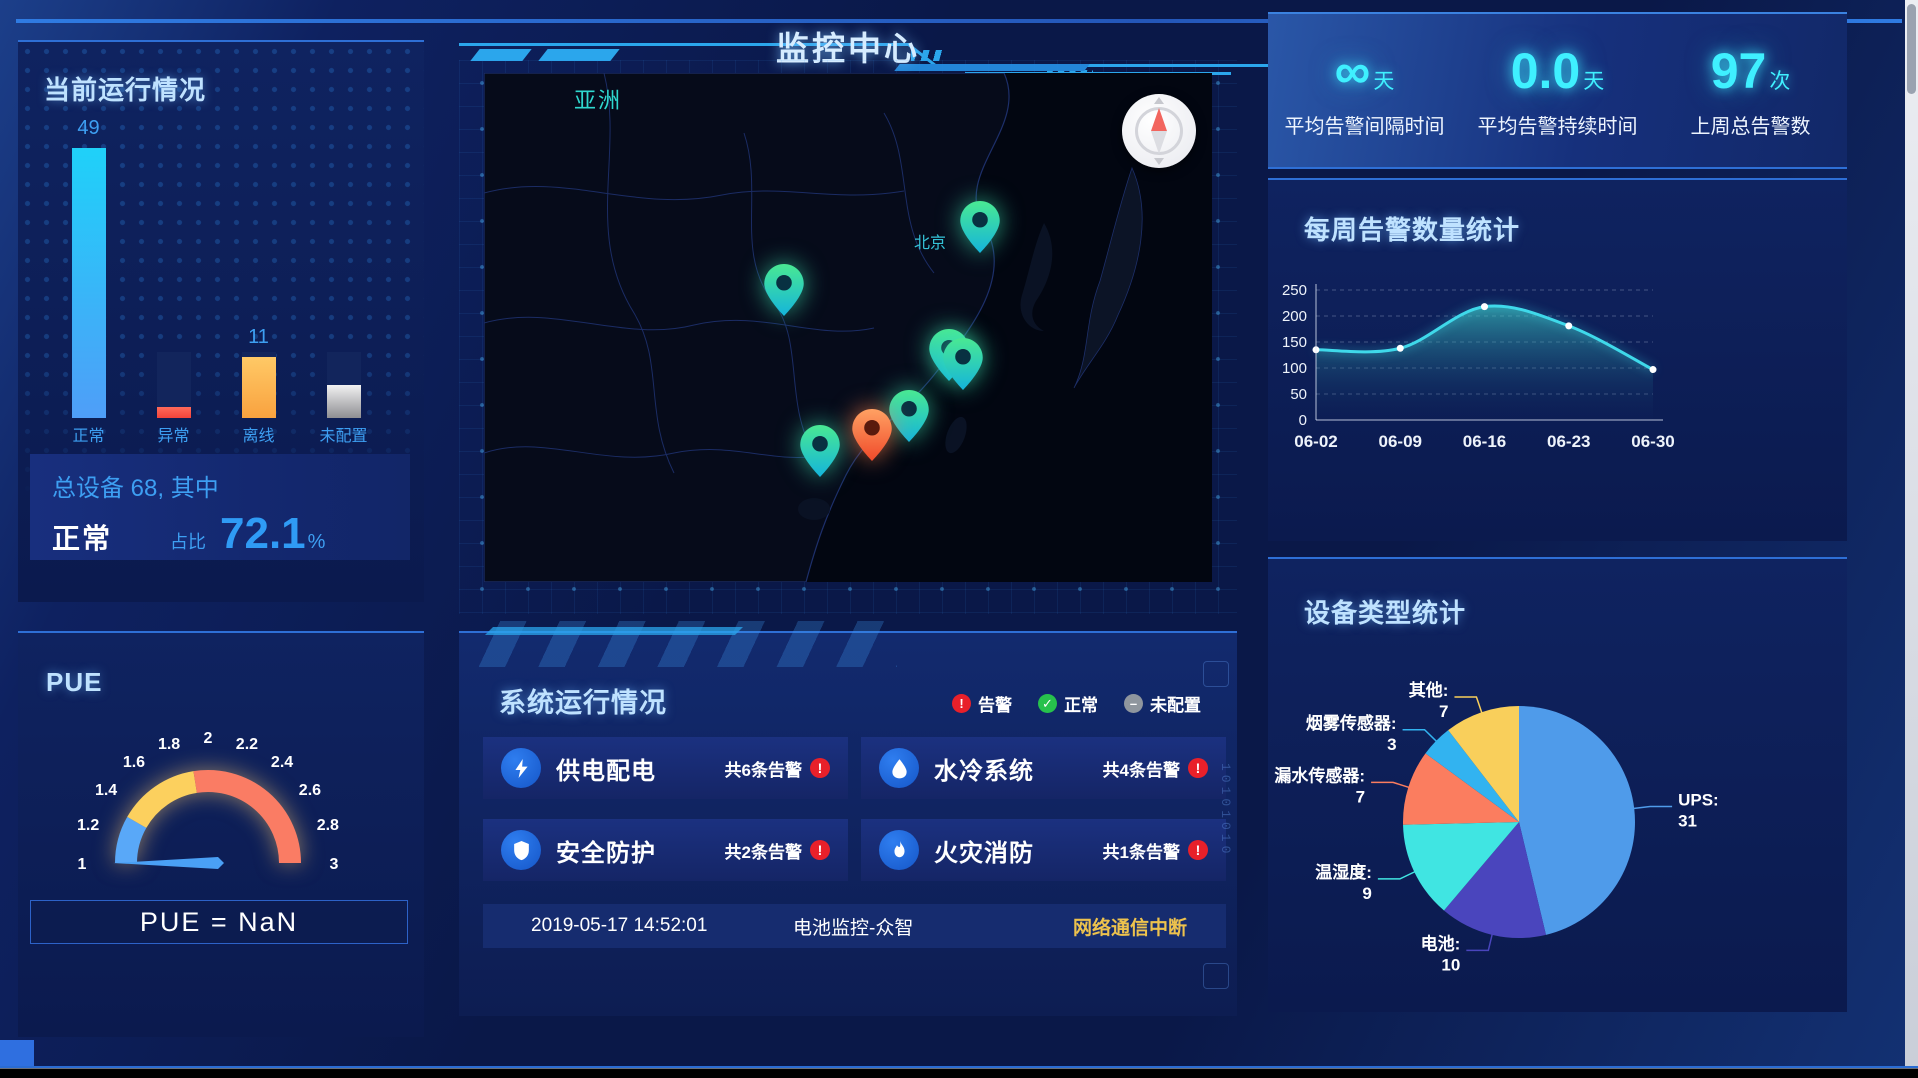 This screenshot has width=1918, height=1078. What do you see at coordinates (208, 738) in the screenshot?
I see `svg-text: 2` at bounding box center [208, 738].